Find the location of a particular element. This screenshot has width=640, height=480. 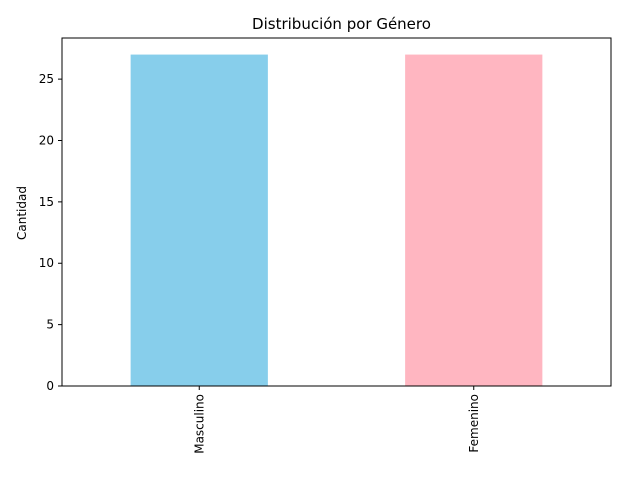

y-tick-label: 5 is located at coordinates (50, 325).